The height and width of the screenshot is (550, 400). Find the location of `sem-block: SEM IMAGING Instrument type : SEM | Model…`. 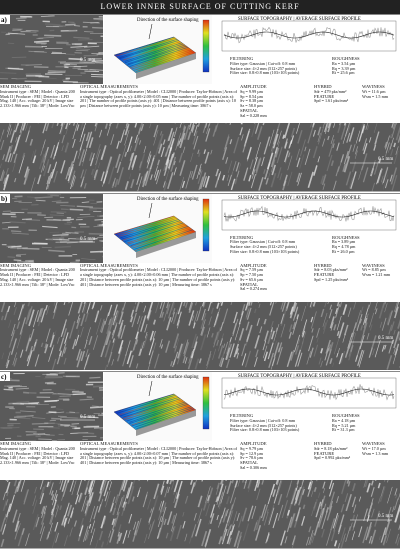

sem-block: SEM IMAGING Instrument type : SEM | Model… is located at coordinates (39, 104).